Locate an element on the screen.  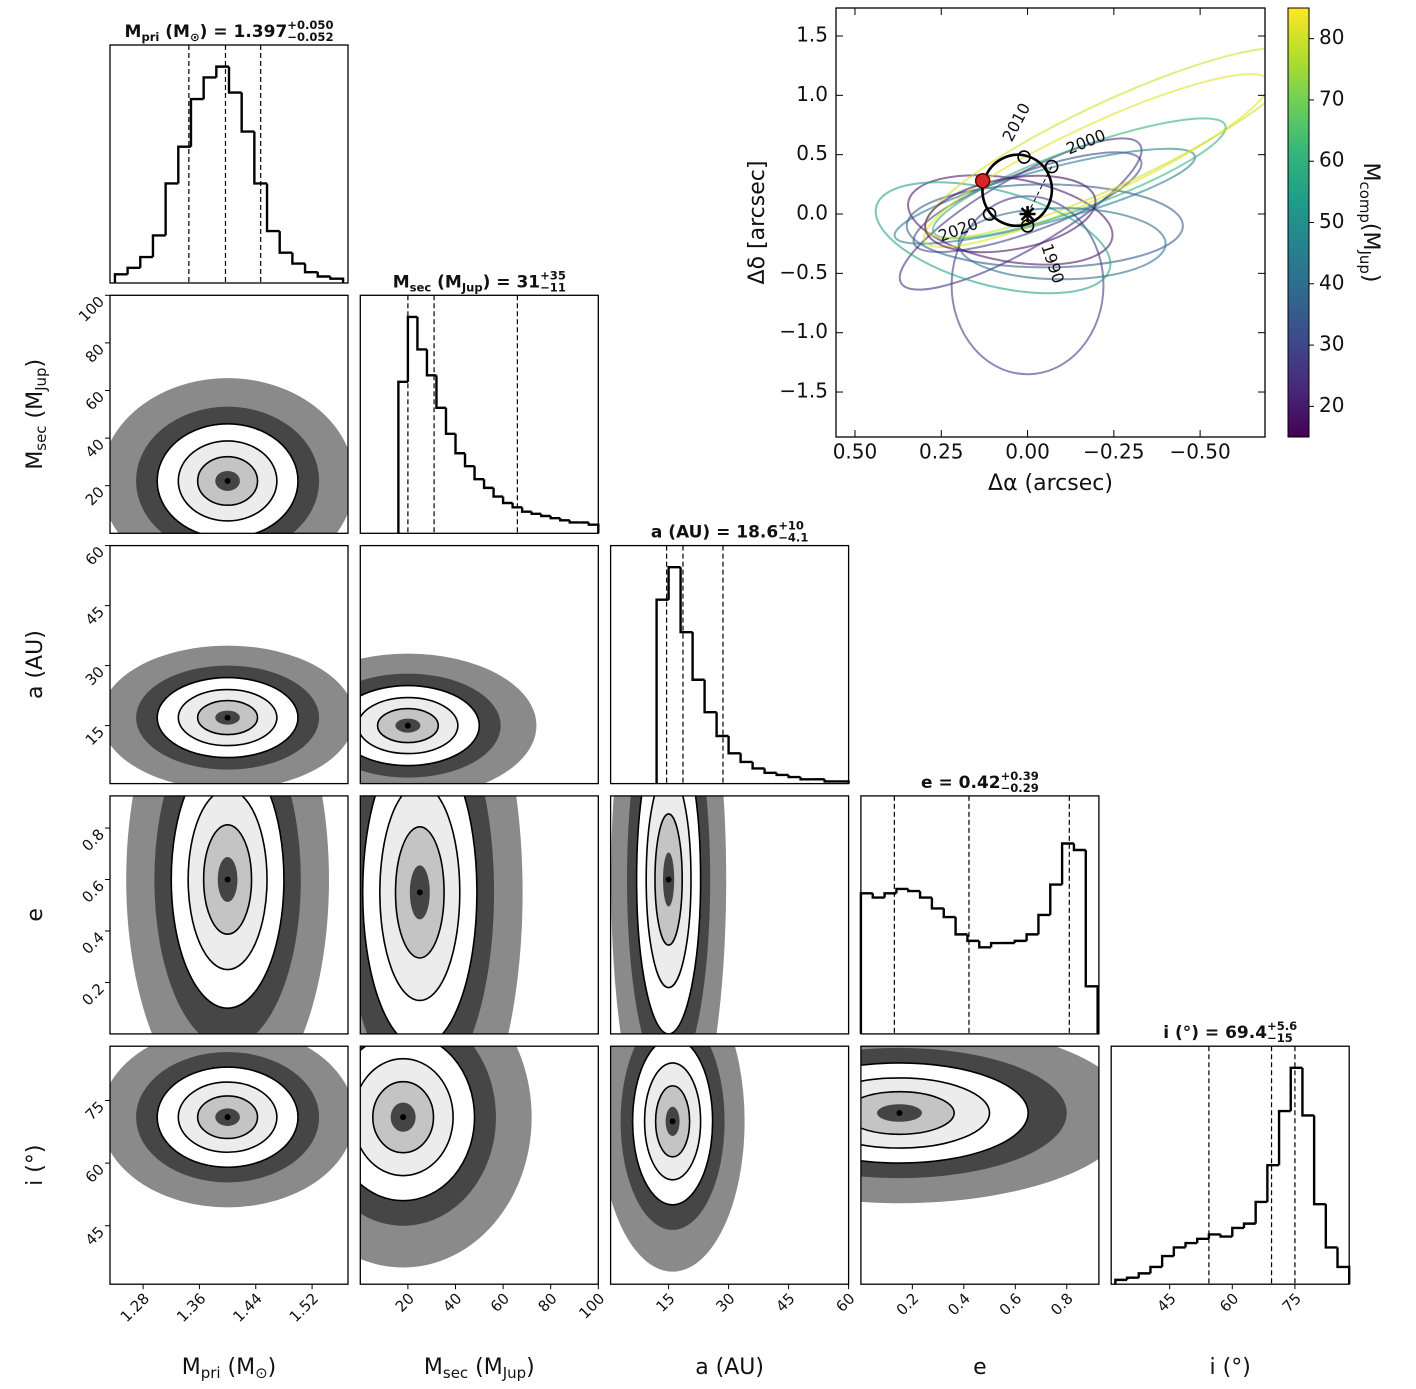
panel-title: e = 0.42+0.39 −0.29 is located at coordinates (980, 781).